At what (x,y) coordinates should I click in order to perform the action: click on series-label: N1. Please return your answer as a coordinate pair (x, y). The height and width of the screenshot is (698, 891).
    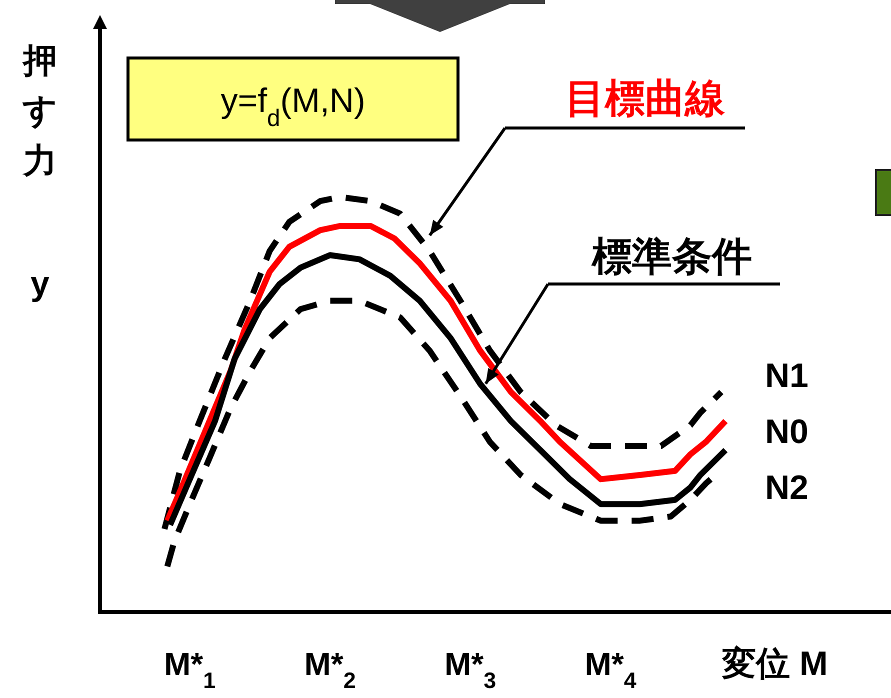
    Looking at the image, I should click on (786, 376).